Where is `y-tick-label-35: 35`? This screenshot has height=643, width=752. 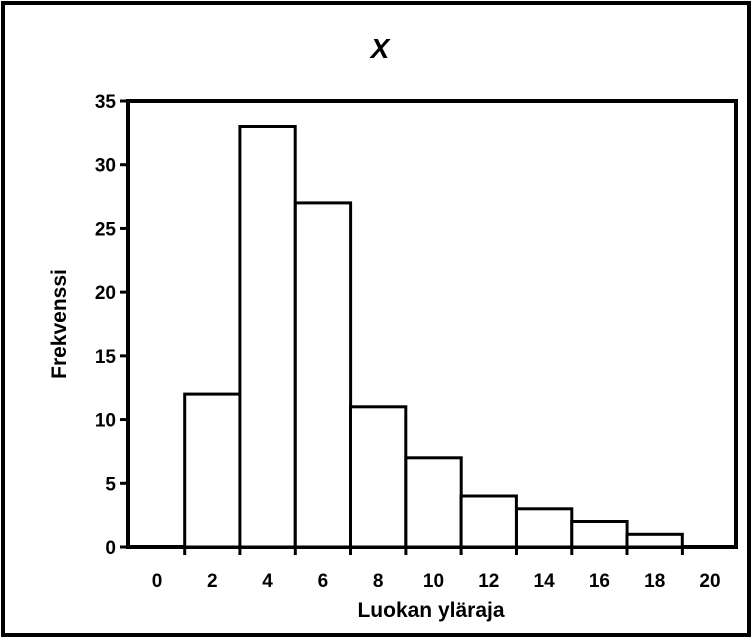
y-tick-label-35: 35 is located at coordinates (106, 102).